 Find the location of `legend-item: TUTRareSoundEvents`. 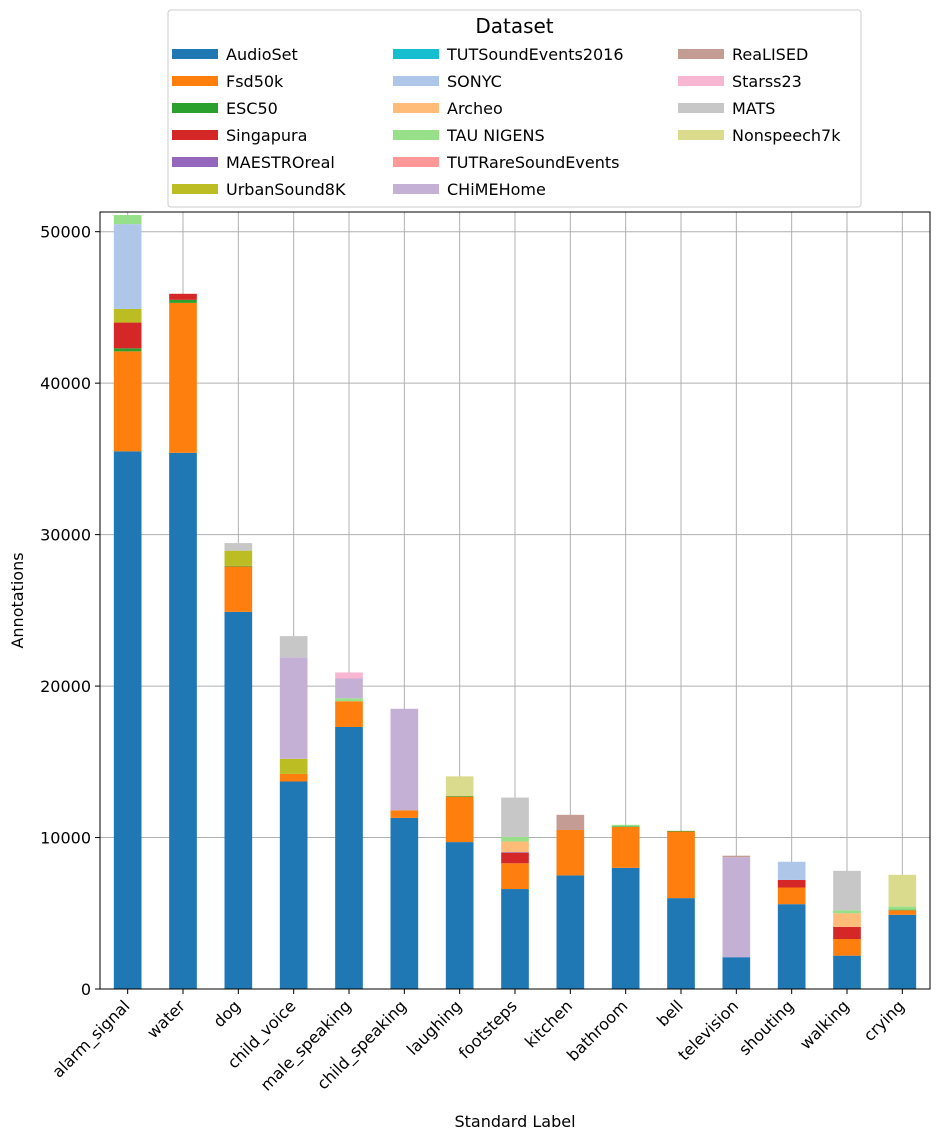

legend-item: TUTRareSoundEvents is located at coordinates (506, 162).